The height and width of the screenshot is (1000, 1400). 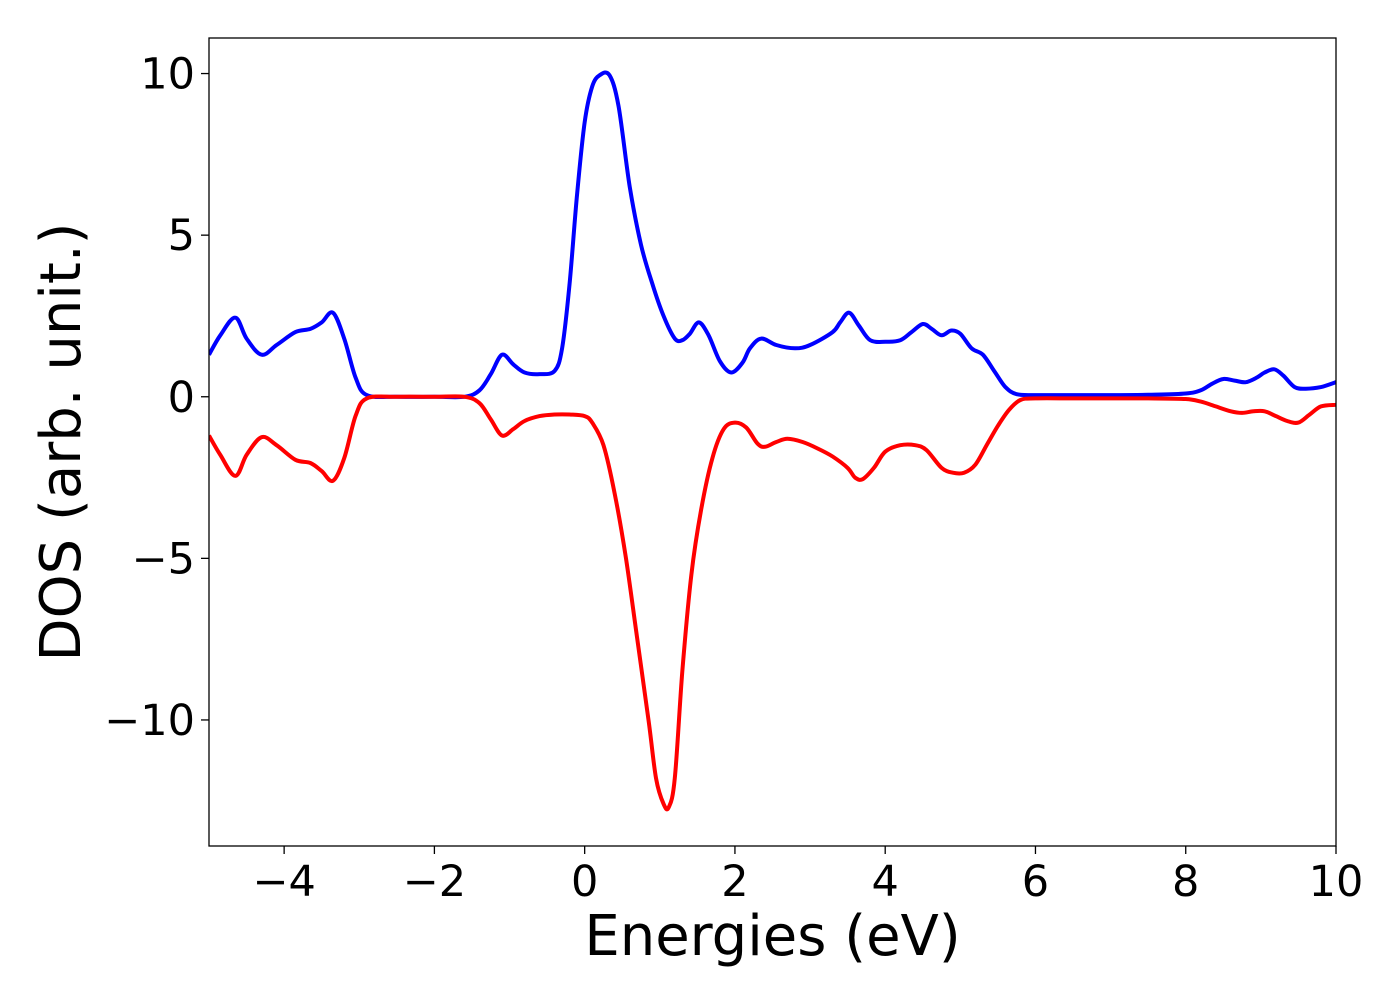 What do you see at coordinates (163, 559) in the screenshot?
I see `y-tick-label: −5` at bounding box center [163, 559].